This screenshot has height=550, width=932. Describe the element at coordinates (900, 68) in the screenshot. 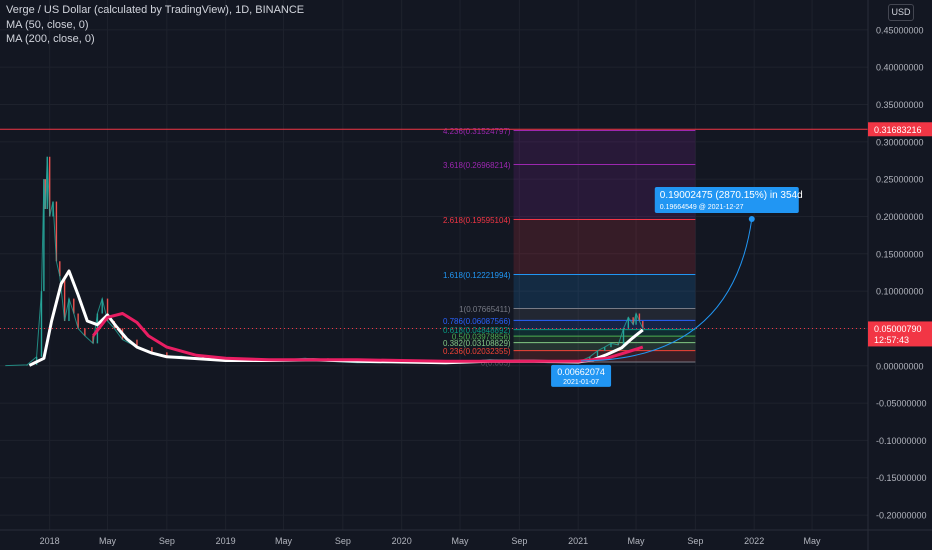

I see `y-tick-label: 0.40000000` at that location.